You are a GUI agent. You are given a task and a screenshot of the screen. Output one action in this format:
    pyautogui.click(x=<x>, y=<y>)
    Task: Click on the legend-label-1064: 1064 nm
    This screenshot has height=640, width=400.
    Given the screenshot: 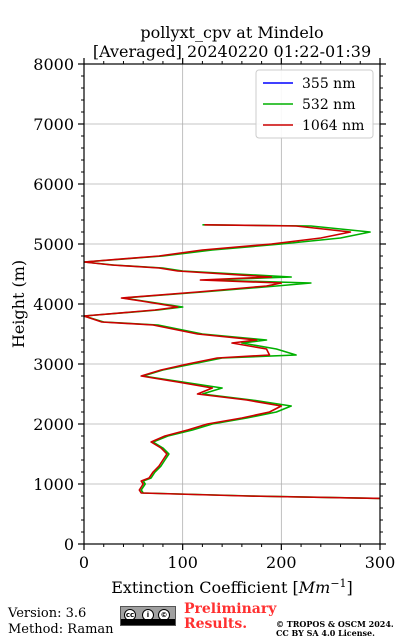 What is the action you would take?
    pyautogui.click(x=333, y=126)
    